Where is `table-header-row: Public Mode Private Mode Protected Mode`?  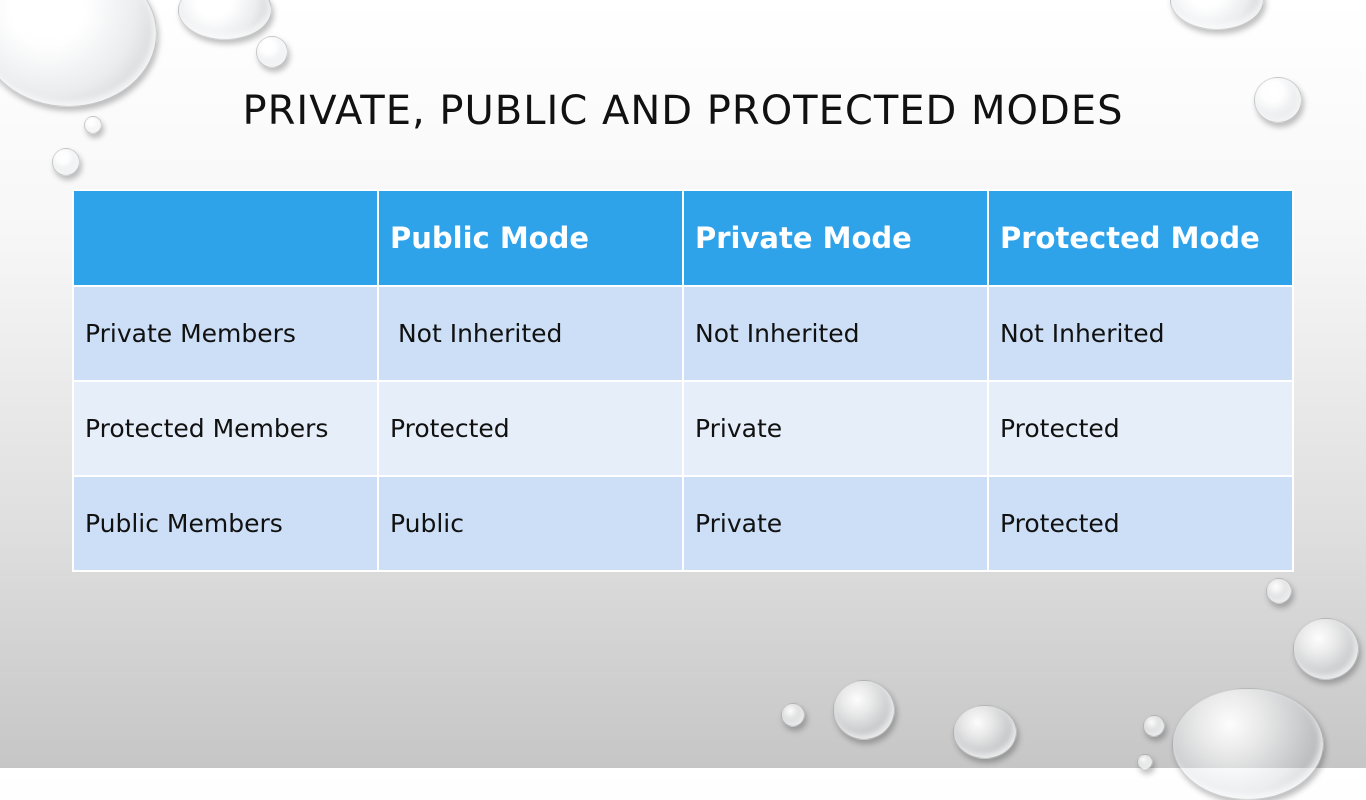
table-header-row: Public Mode Private Mode Protected Mode is located at coordinates (683, 238).